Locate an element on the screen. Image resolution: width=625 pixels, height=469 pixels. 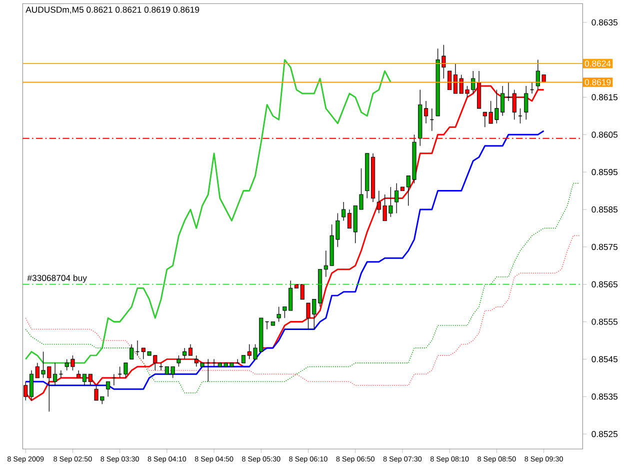
ref-line-label: #33068704 buy is located at coordinates (57, 278).